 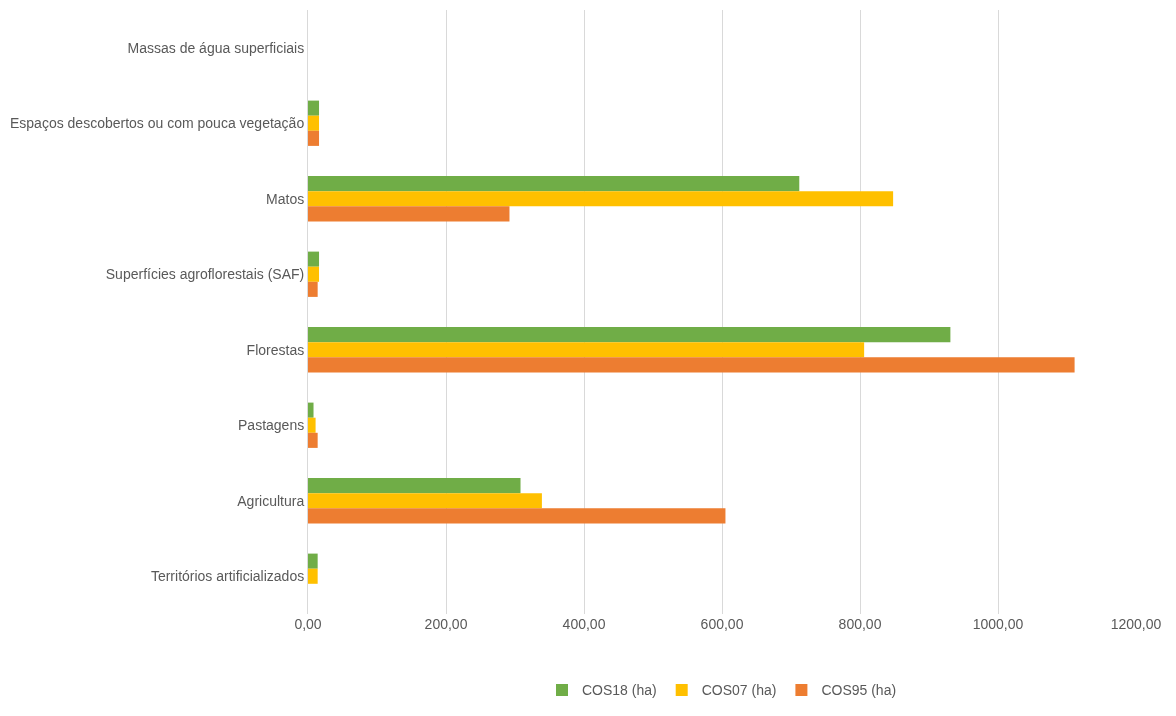 What do you see at coordinates (584, 624) in the screenshot?
I see `x-tick-label: 400,00` at bounding box center [584, 624].